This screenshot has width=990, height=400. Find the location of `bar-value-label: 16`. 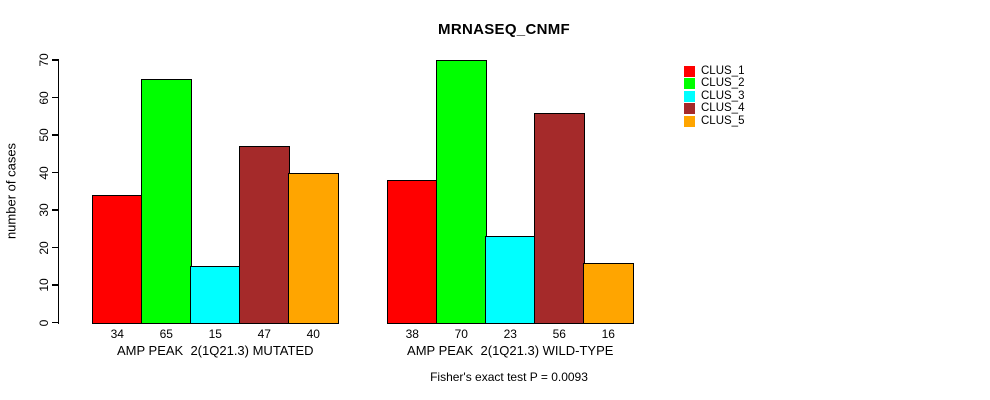

bar-value-label: 16 is located at coordinates (608, 334).